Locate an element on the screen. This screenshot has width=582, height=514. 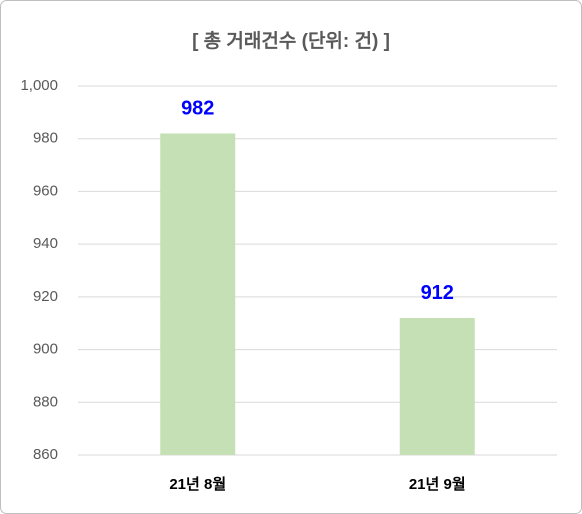
x-tick-label: 21년 9월 is located at coordinates (437, 484).